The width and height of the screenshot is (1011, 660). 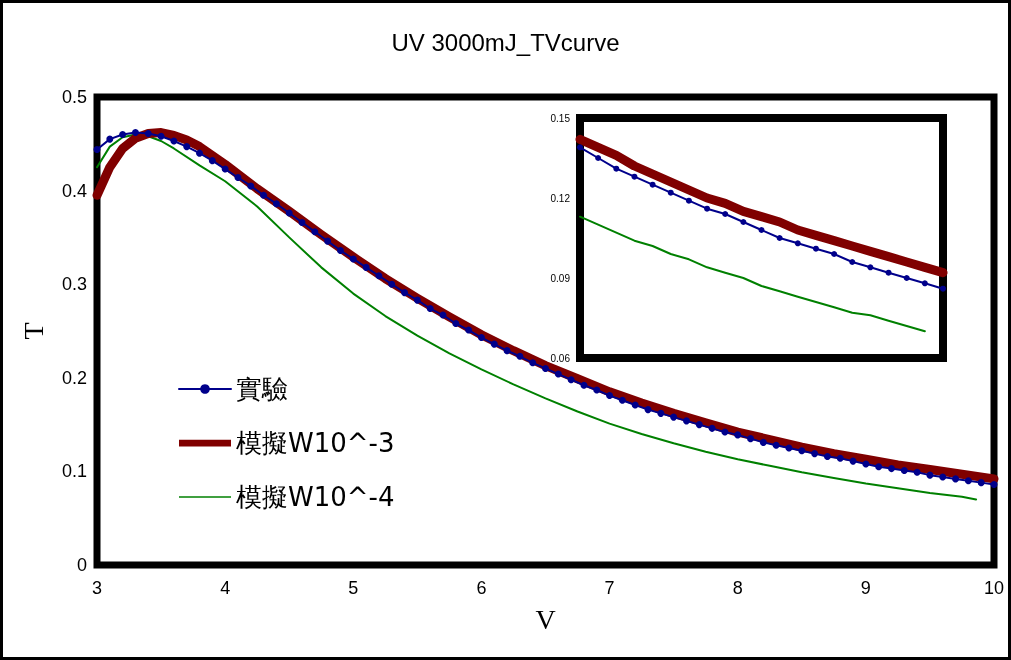 What do you see at coordinates (752, 274) in the screenshot?
I see `line-series` at bounding box center [752, 274].